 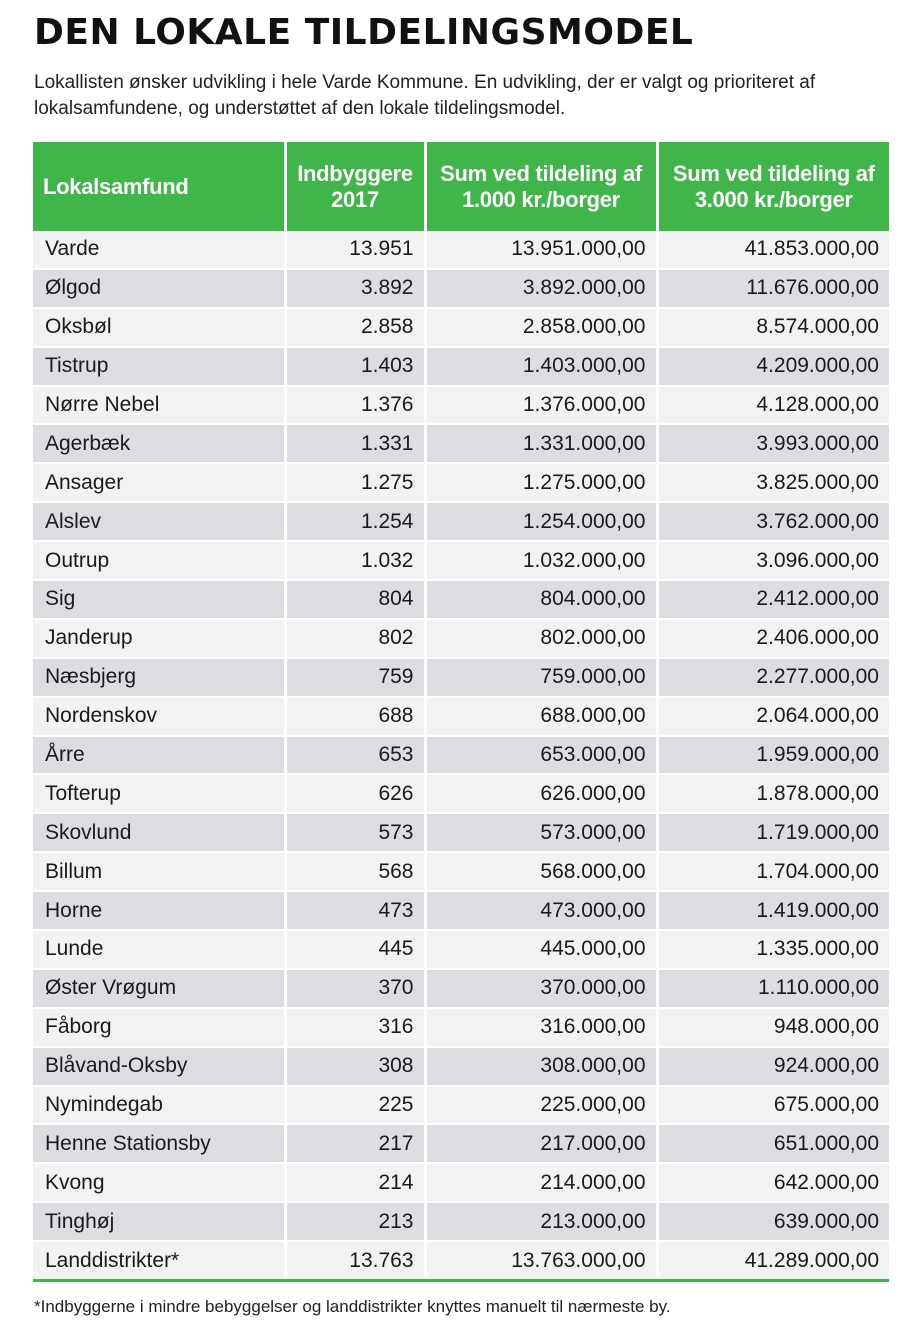 I want to click on cell-sum-1000: 804.000,00, so click(x=542, y=600).